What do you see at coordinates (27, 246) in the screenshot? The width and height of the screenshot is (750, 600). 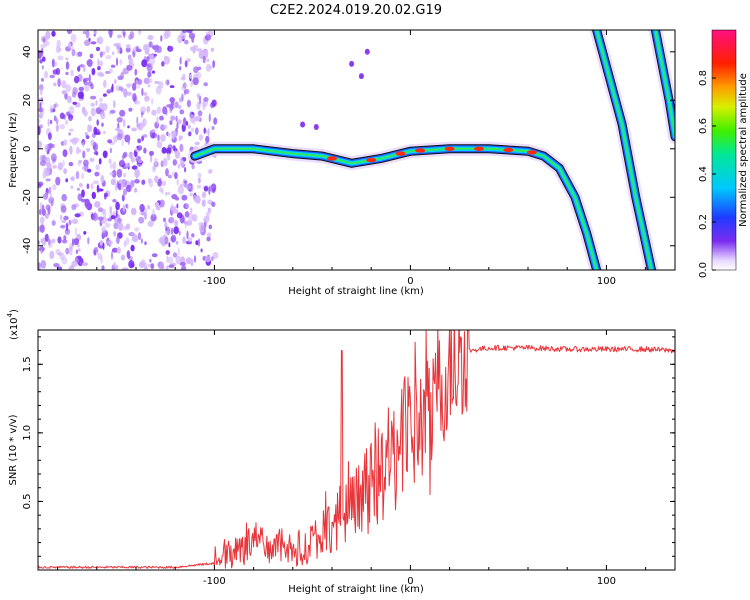 I see `top-y-tick-label: -40` at bounding box center [27, 246].